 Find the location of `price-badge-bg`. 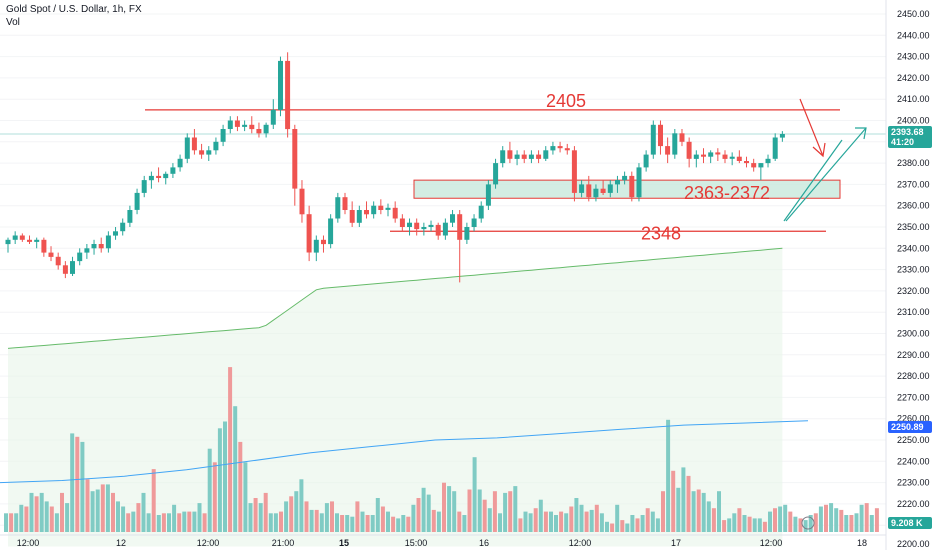

price-badge-bg is located at coordinates (910, 136).